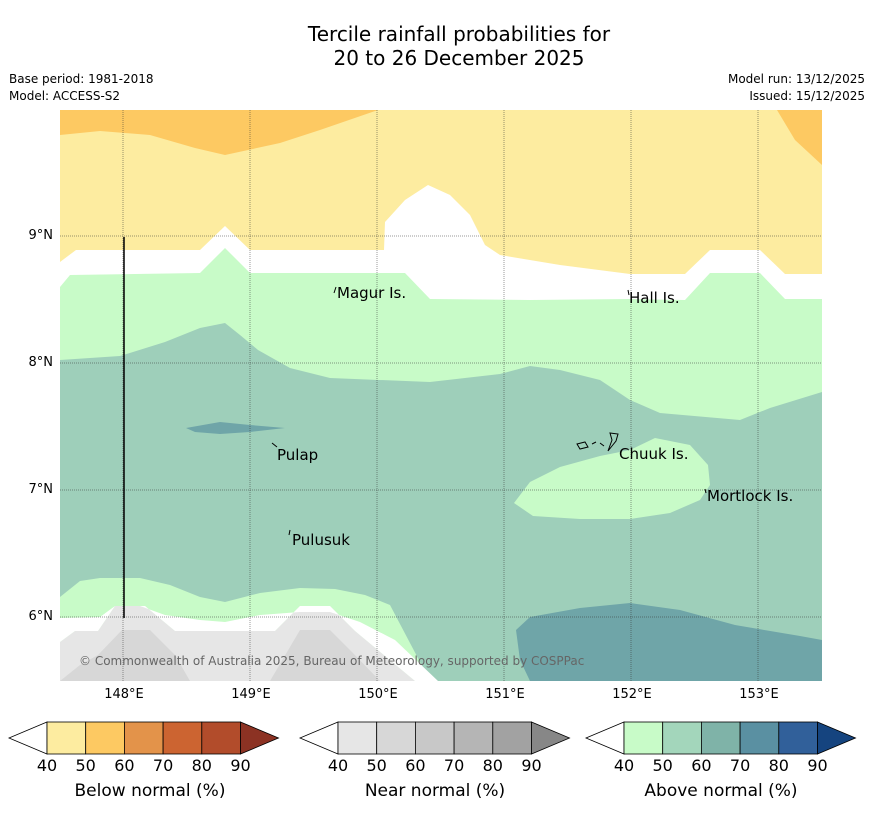 This screenshot has width=873, height=816. What do you see at coordinates (321, 540) in the screenshot?
I see `place-pulusuk: Pulusuk` at bounding box center [321, 540].